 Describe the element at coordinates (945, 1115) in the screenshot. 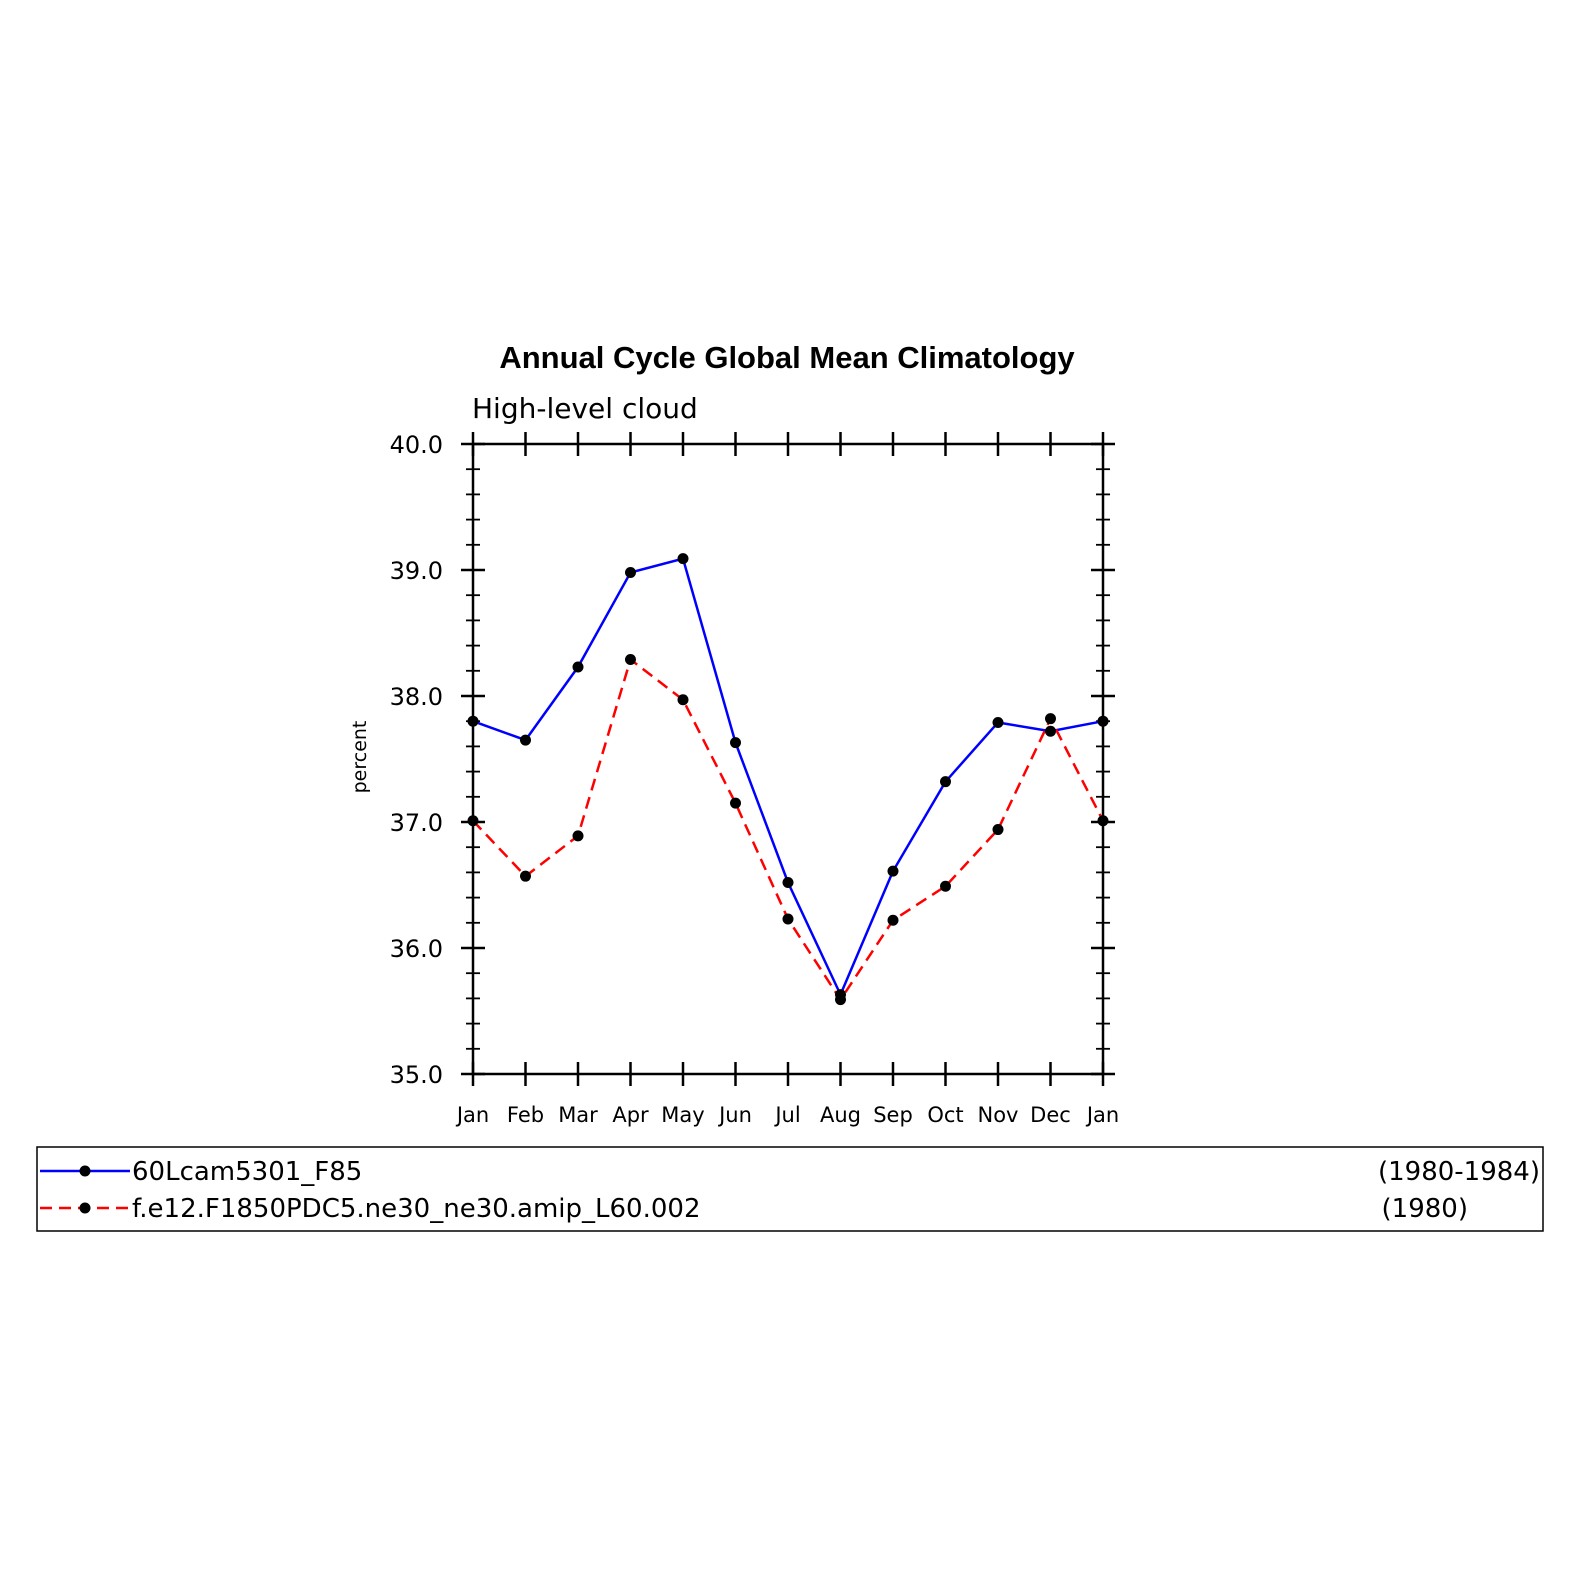

I see `x-tick-label: Oct` at that location.